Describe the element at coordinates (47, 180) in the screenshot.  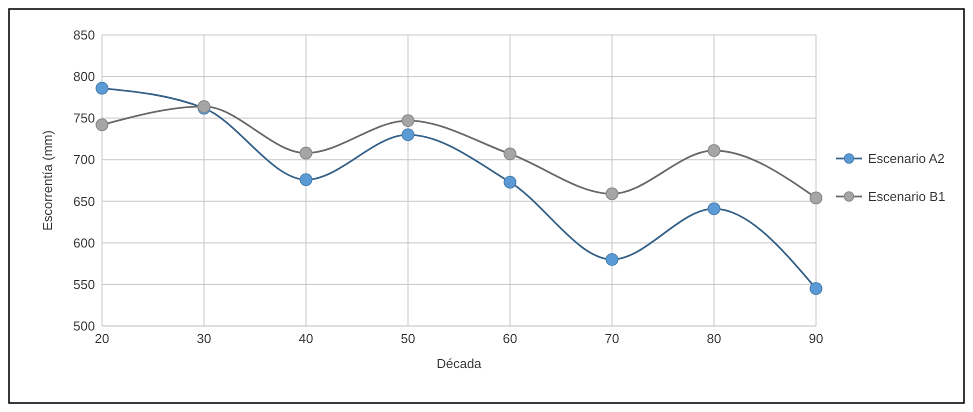
I see `y-axis-title: Escorrentía (mm)` at that location.